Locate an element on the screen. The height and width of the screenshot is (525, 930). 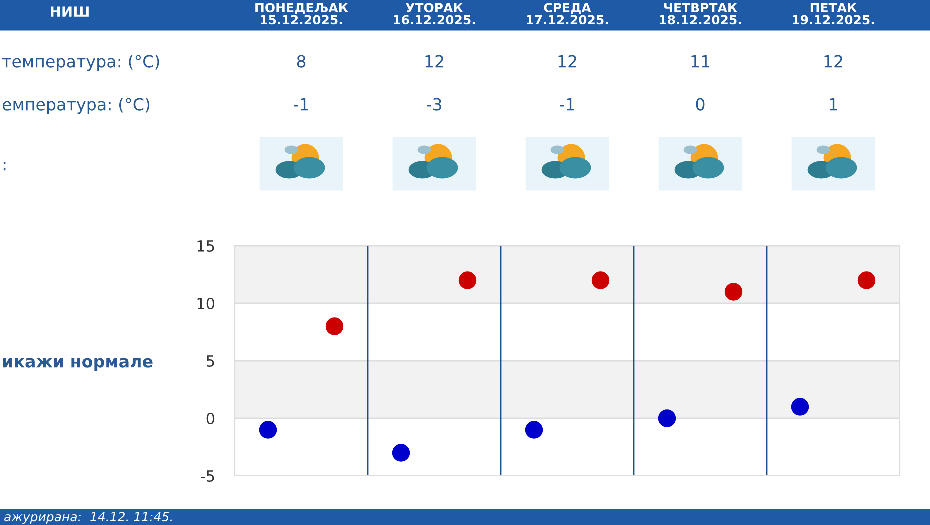
data-label: 8 is located at coordinates (301, 61).